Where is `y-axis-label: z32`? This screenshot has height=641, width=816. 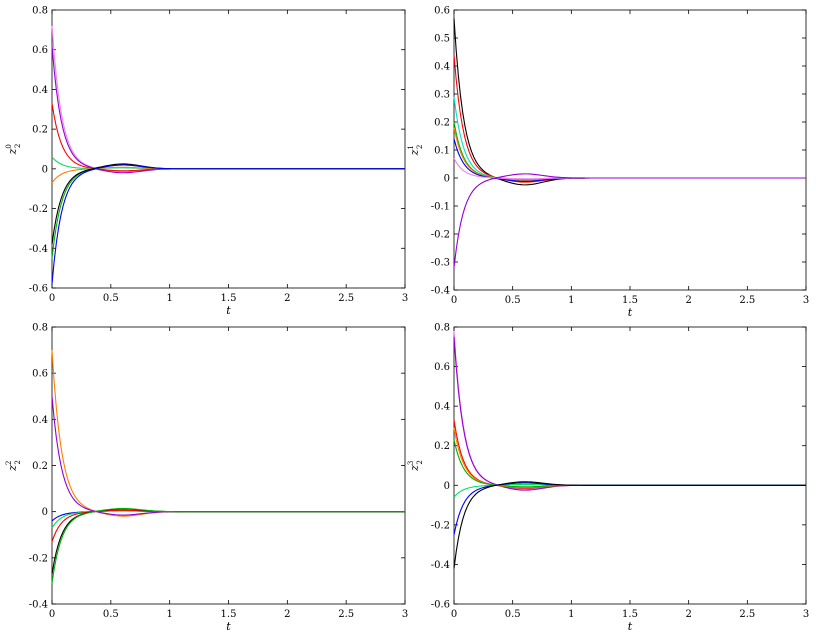 y-axis-label: z32 is located at coordinates (415, 466).